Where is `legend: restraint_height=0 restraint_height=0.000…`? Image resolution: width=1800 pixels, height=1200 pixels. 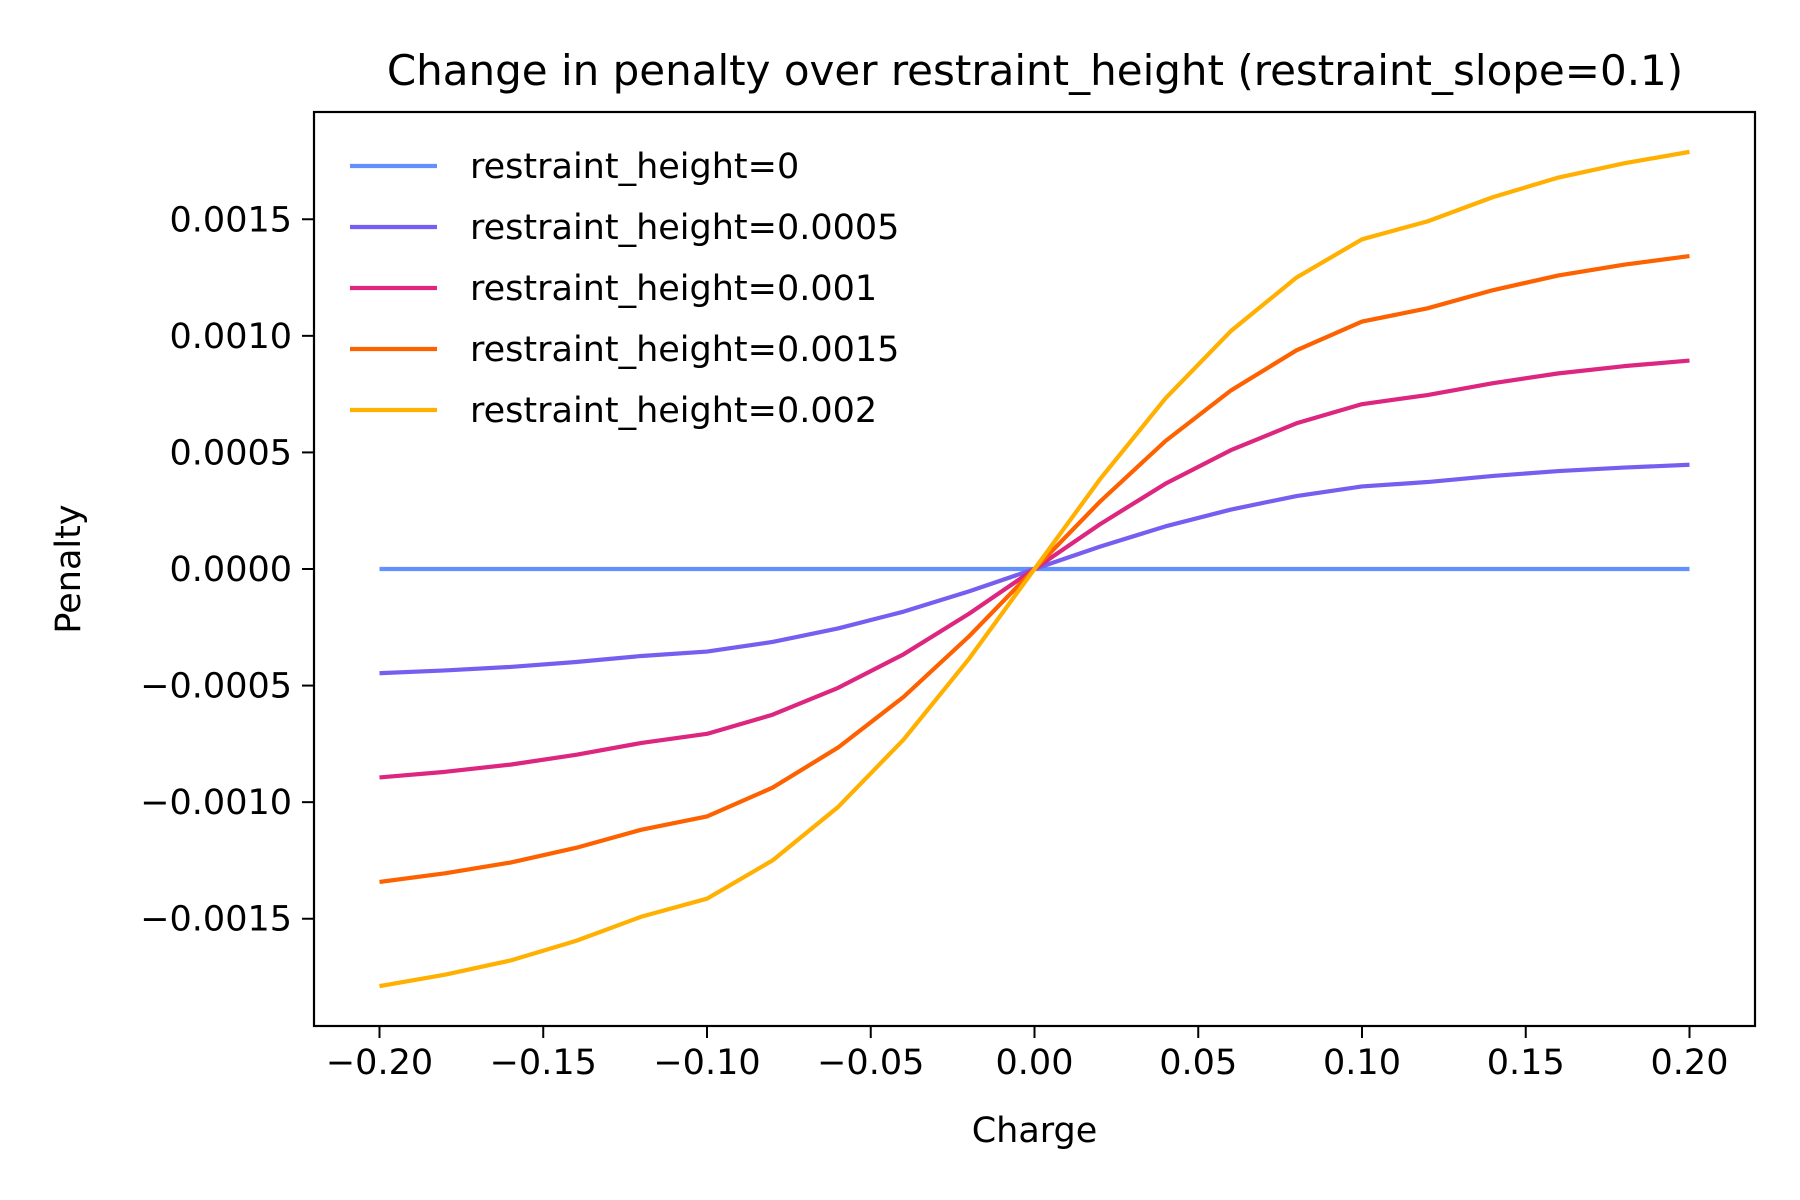
legend: restraint_height=0 restraint_height=0.000… is located at coordinates (624, 289).